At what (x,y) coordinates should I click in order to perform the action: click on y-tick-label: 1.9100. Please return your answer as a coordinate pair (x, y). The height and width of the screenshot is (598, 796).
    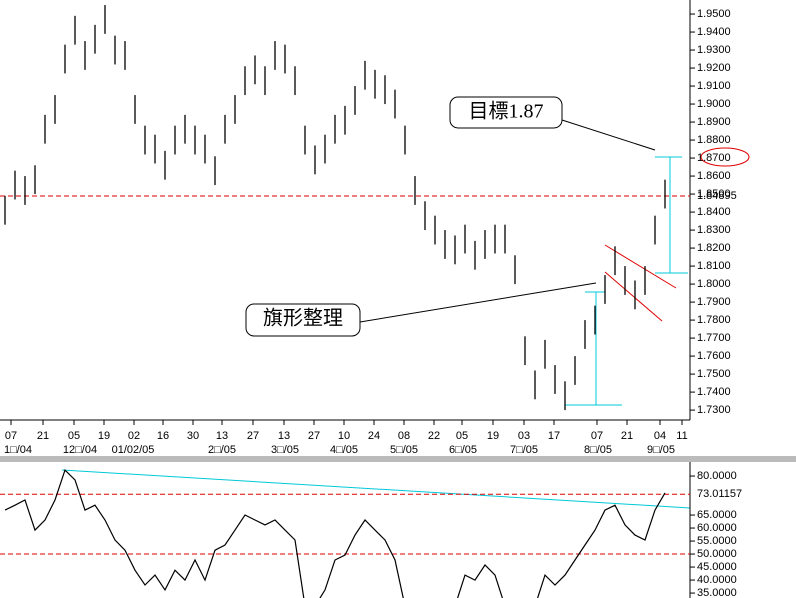
    Looking at the image, I should click on (714, 86).